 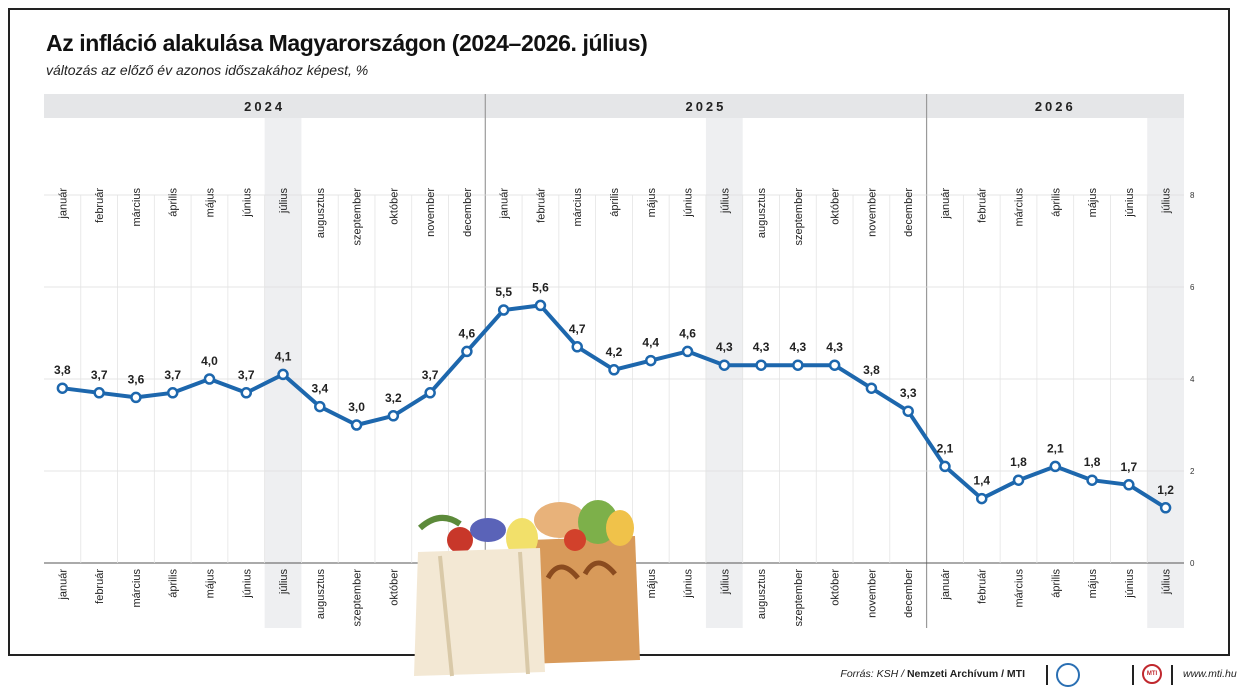 I want to click on duna-logo-icon, so click(x=1068, y=675).